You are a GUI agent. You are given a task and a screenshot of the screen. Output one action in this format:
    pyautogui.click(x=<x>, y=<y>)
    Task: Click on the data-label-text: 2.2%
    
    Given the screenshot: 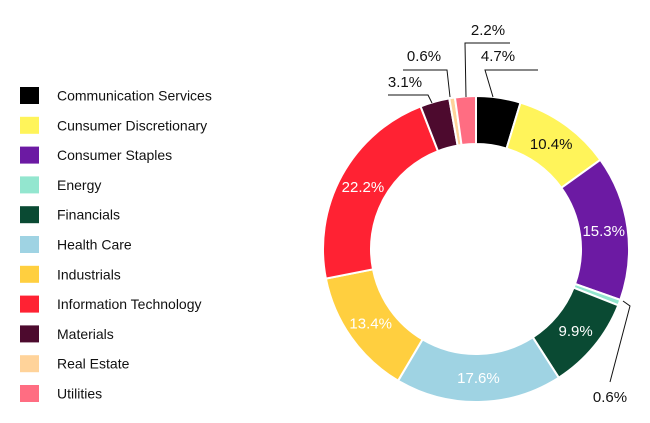 What is the action you would take?
    pyautogui.click(x=488, y=30)
    